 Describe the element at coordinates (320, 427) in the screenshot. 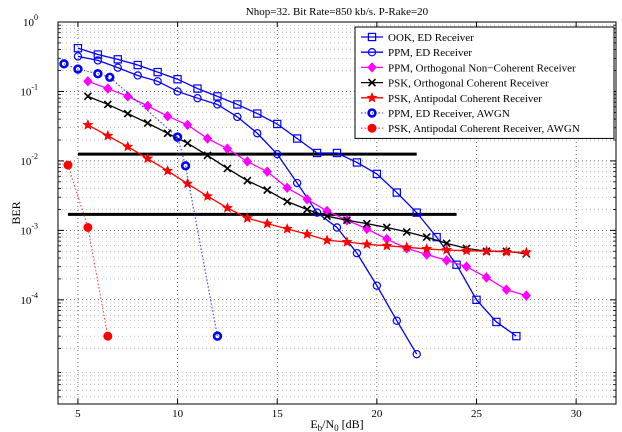

I see `x-axis-title-sub-b: b` at that location.